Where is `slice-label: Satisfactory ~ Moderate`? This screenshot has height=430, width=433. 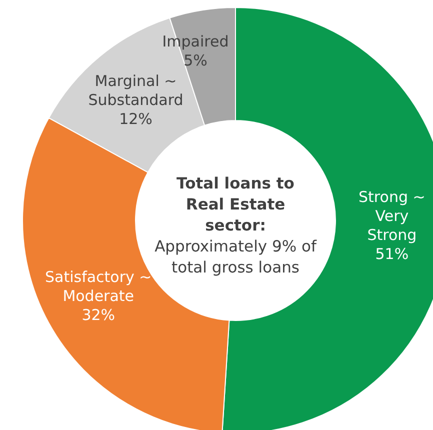
slice-label: Satisfactory ~ Moderate is located at coordinates (98, 286).